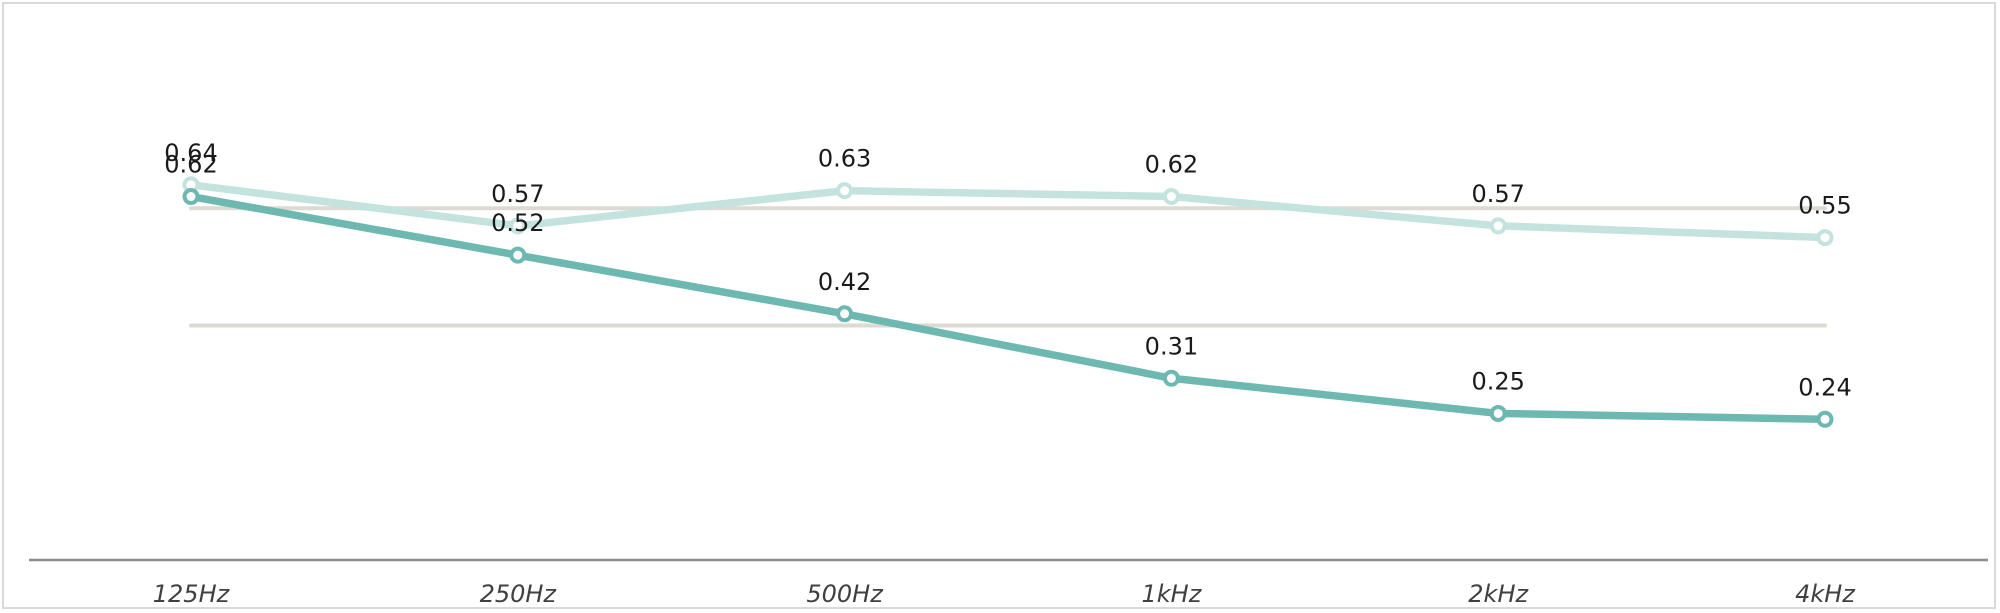 This screenshot has height=613, width=2000. I want to click on x-axis: 125Hz 250Hz 500Hz 1kHz 2kHz 4kHz, so click(1008, 583).